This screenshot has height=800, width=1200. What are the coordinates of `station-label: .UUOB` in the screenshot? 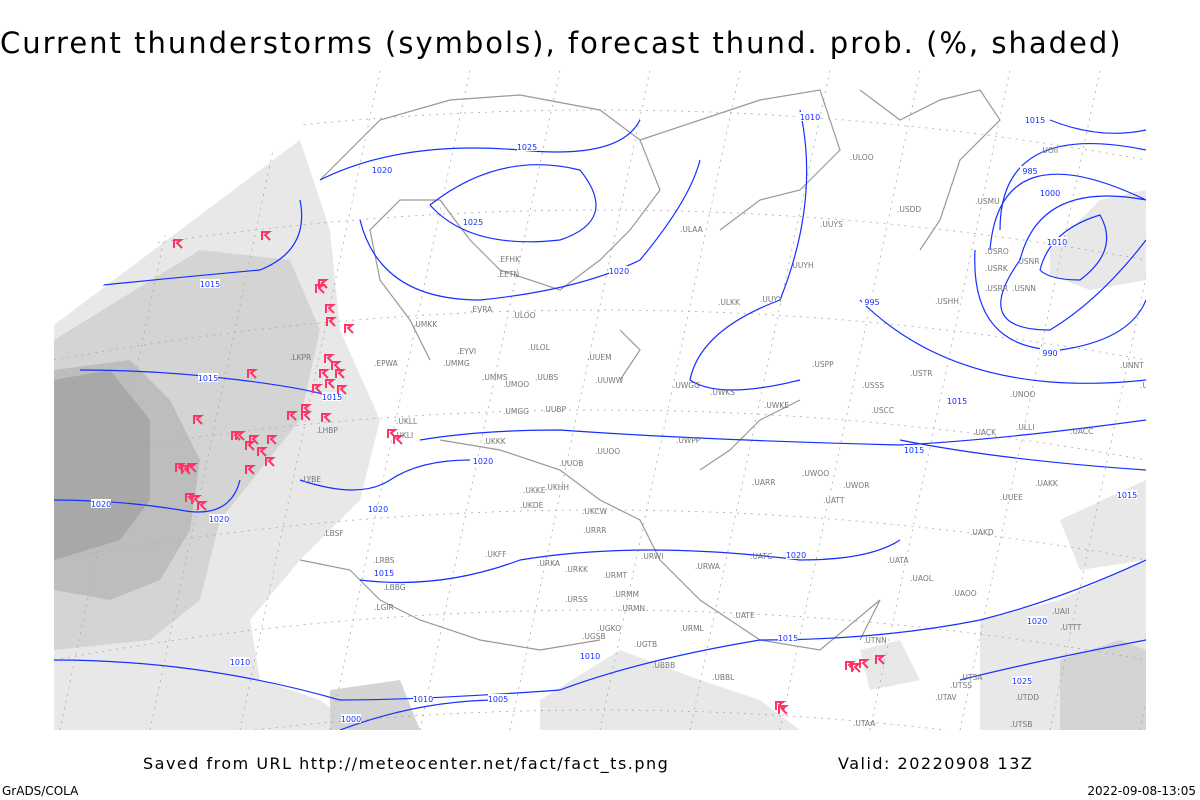 It's located at (571, 463).